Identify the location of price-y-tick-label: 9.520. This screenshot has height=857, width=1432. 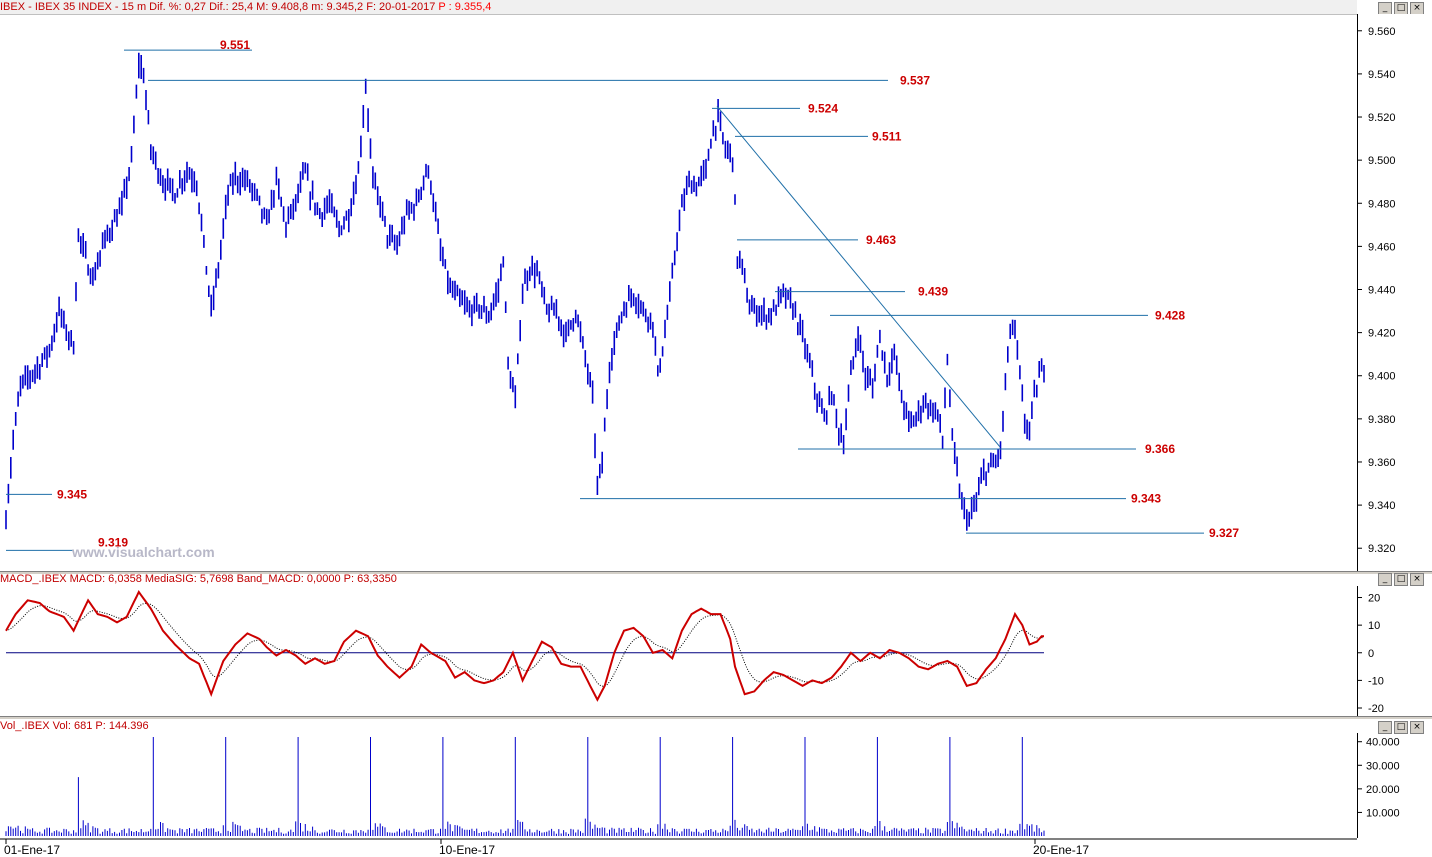
(1382, 118).